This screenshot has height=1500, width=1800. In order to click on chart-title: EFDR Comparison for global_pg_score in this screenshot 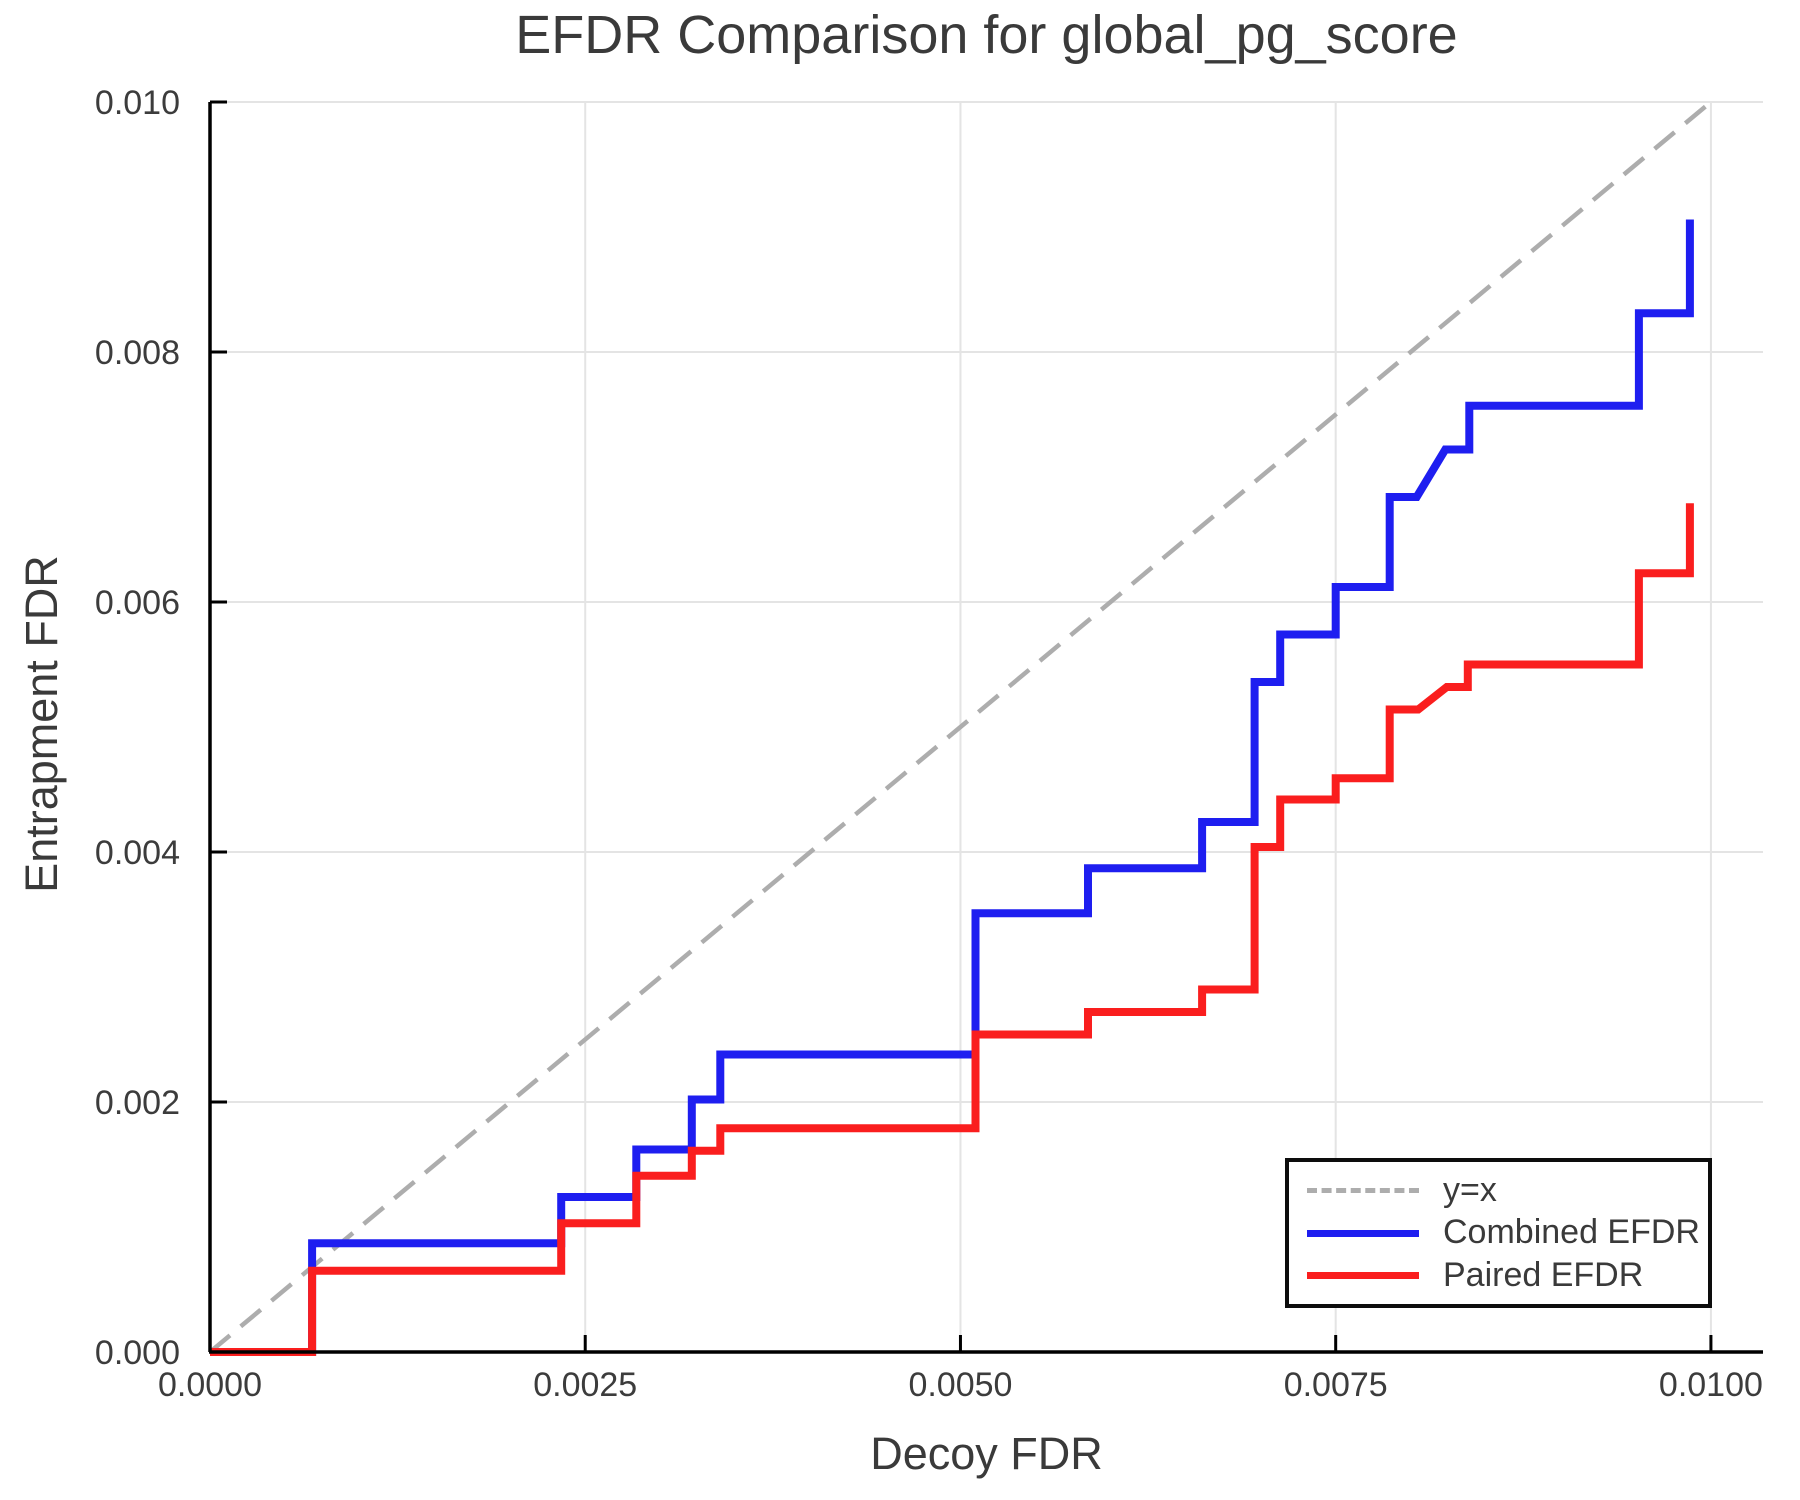, I will do `click(986, 35)`.